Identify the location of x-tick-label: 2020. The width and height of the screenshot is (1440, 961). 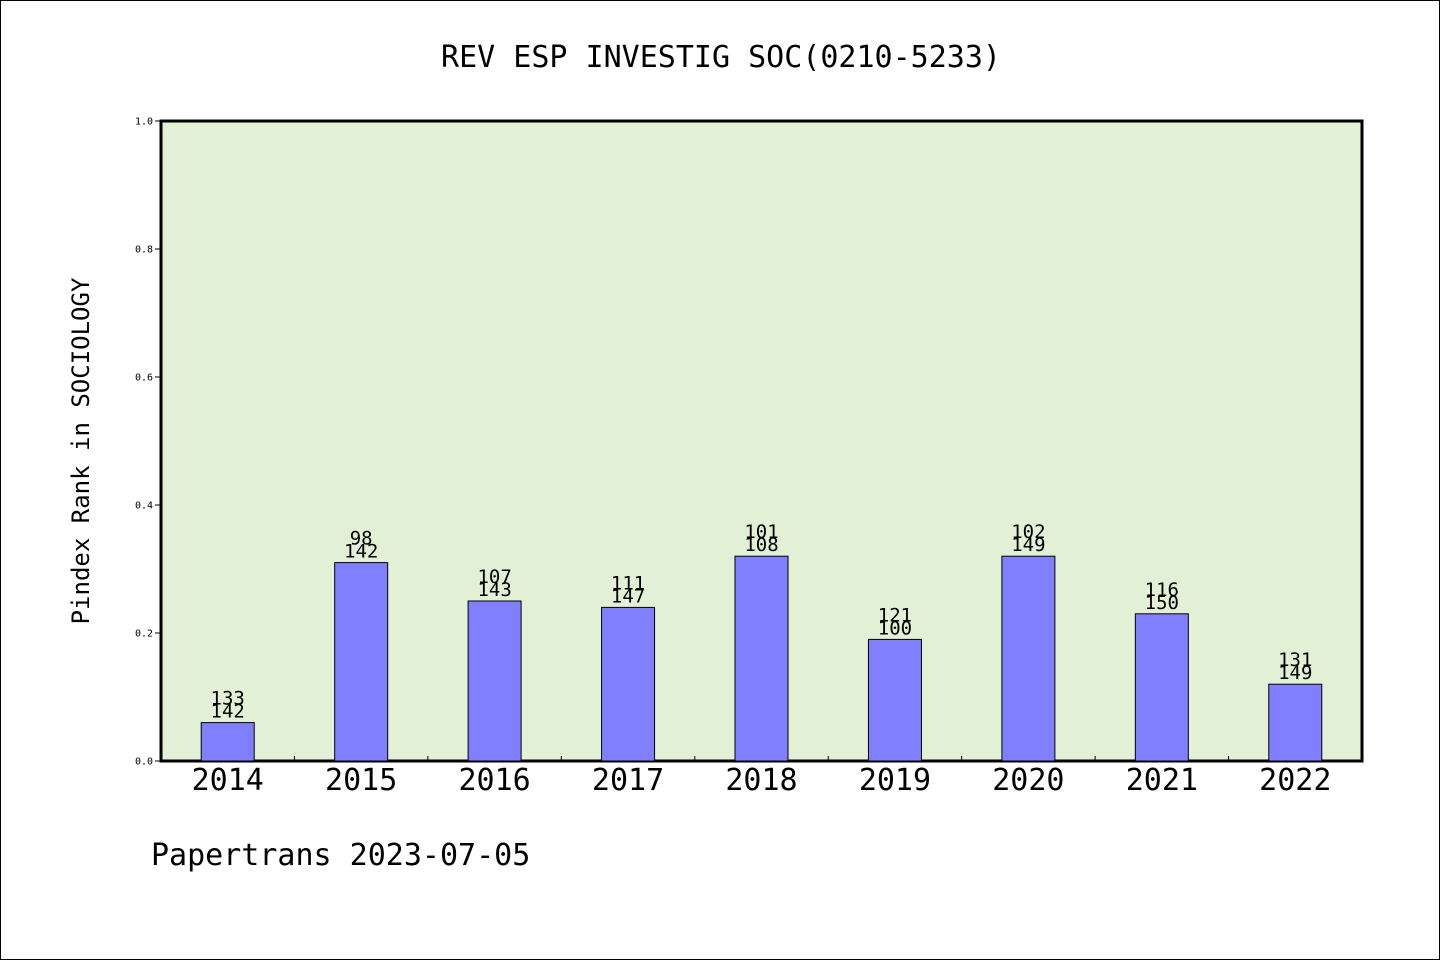
(1028, 780).